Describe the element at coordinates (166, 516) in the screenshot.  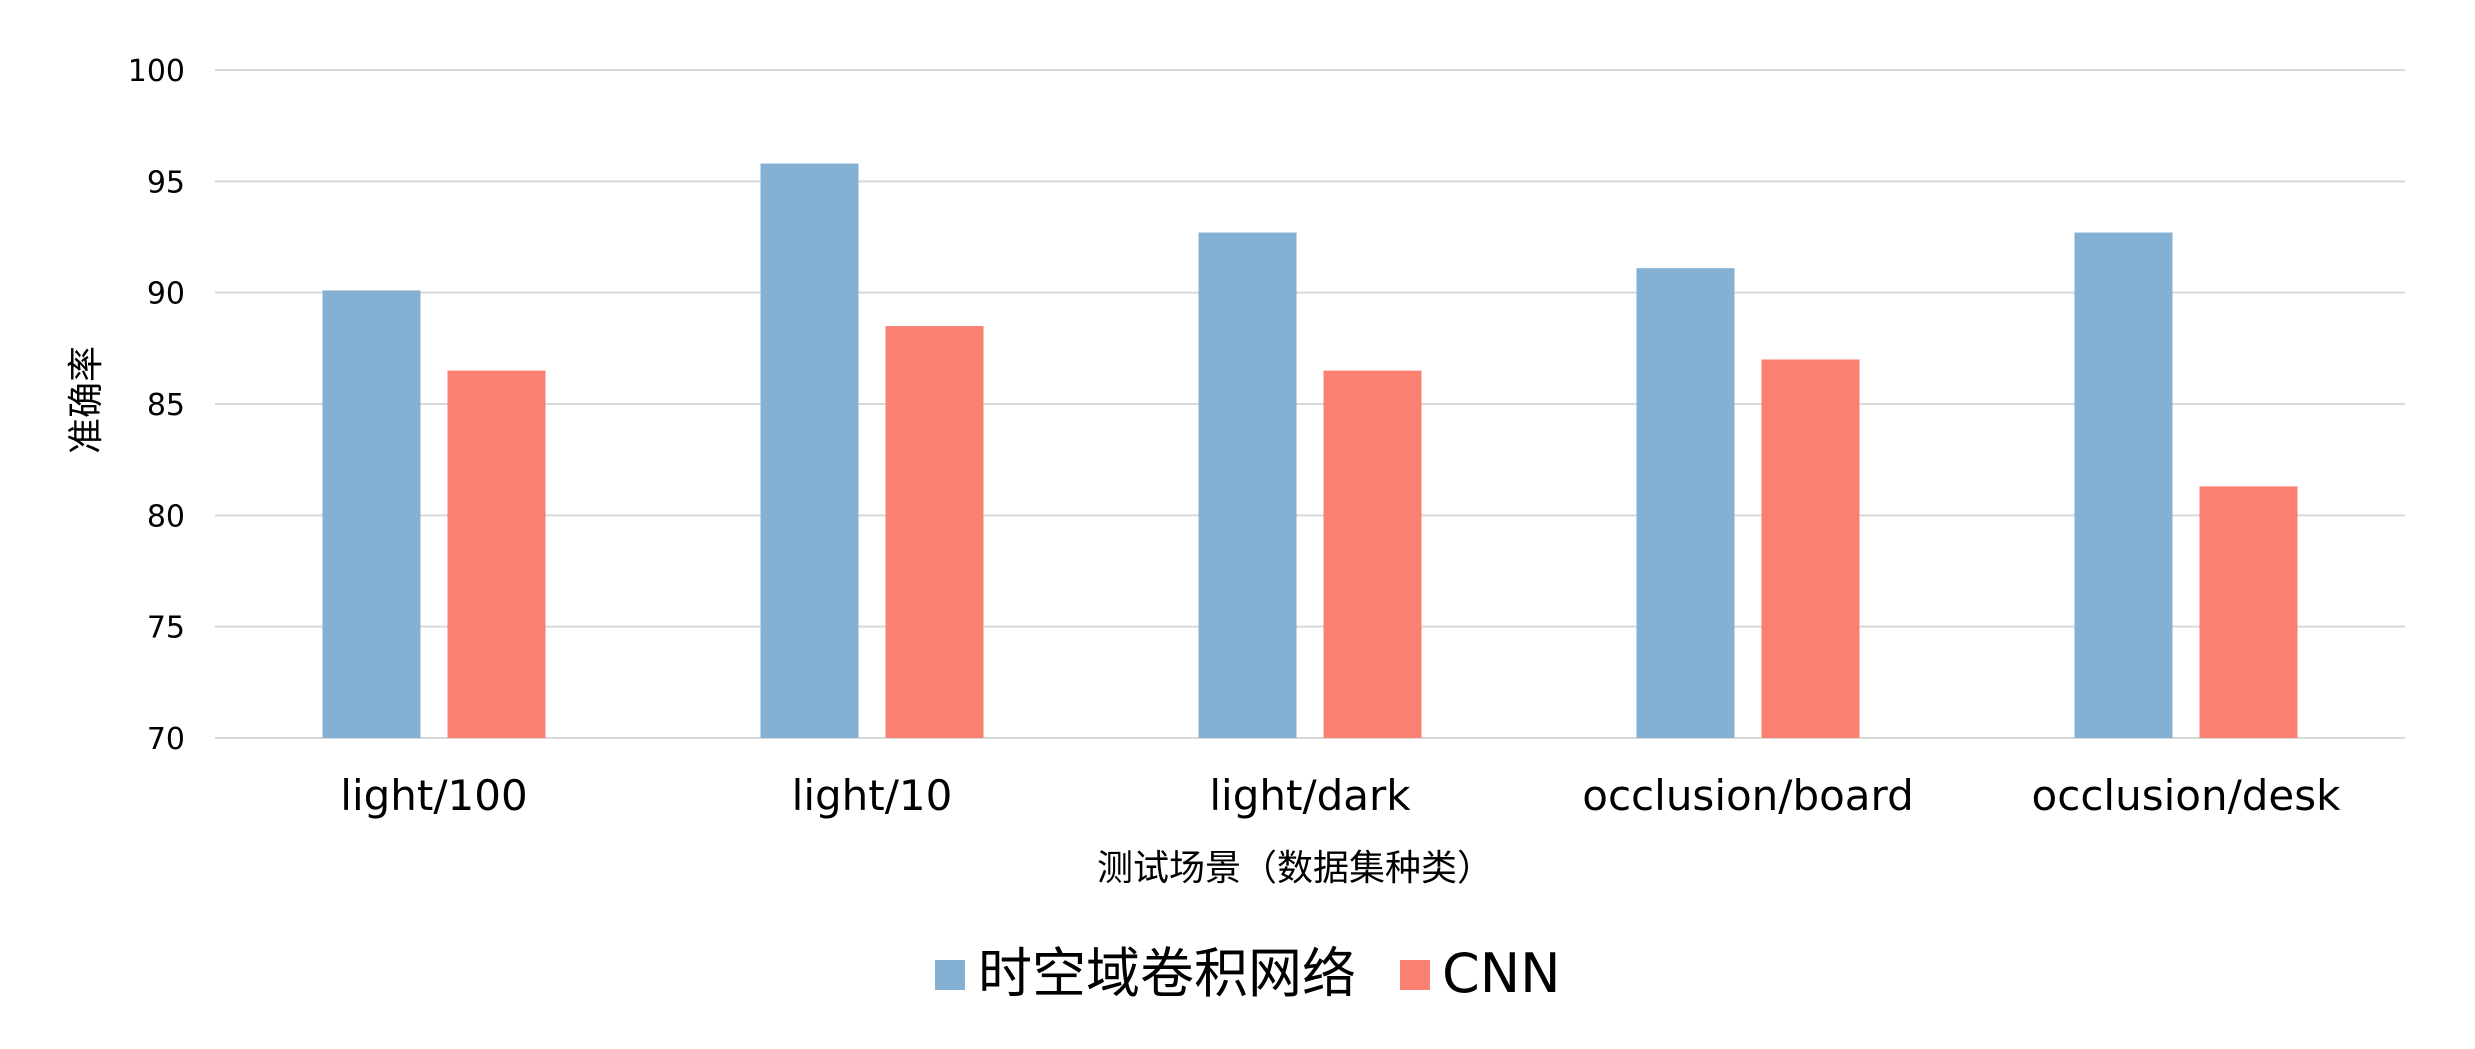
I see `y-tick-label: 80` at that location.